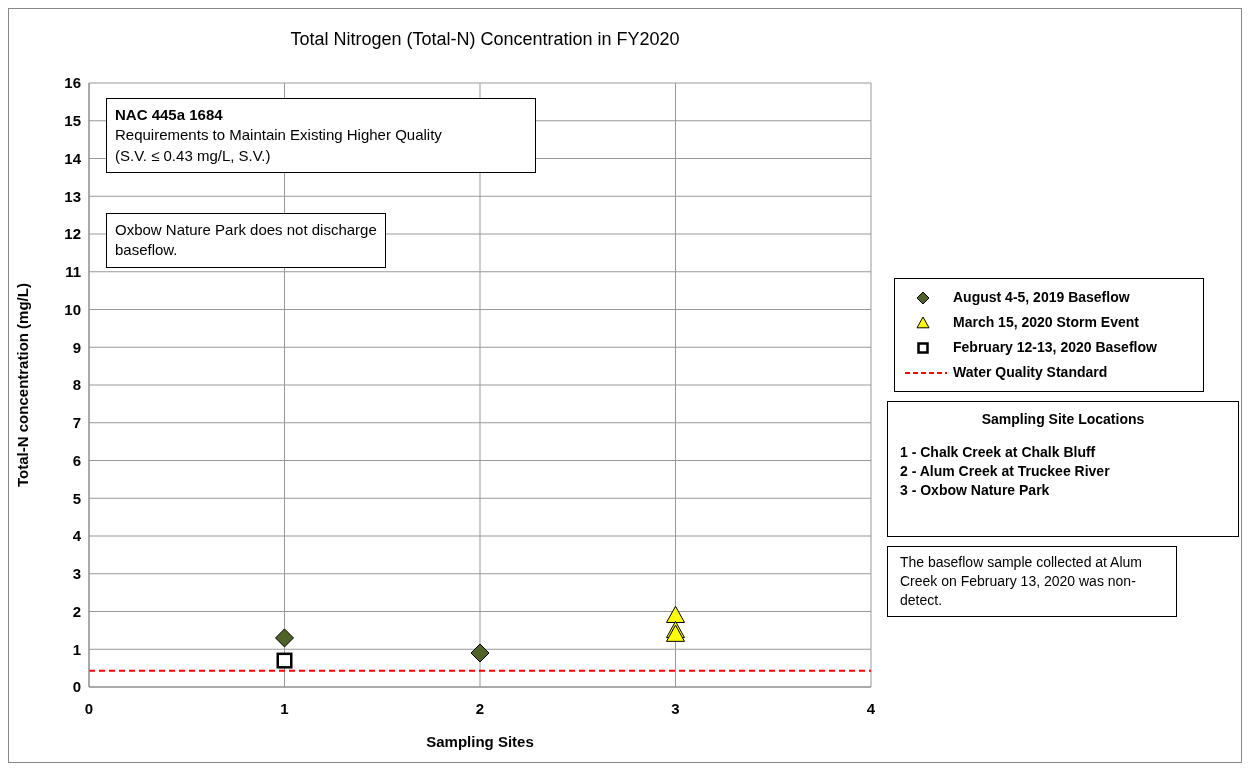 This screenshot has width=1250, height=771. I want to click on x-tick-label: 0, so click(89, 708).